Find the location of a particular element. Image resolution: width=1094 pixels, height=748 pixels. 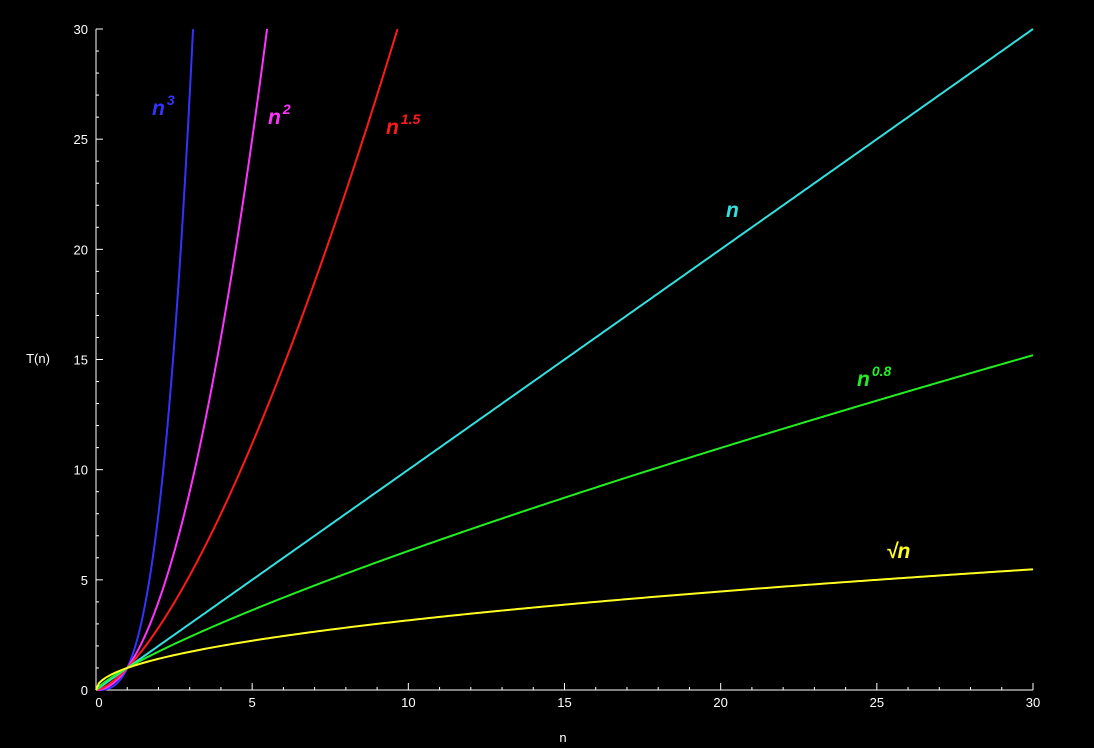

y-tick-label: 5 is located at coordinates (84, 580).